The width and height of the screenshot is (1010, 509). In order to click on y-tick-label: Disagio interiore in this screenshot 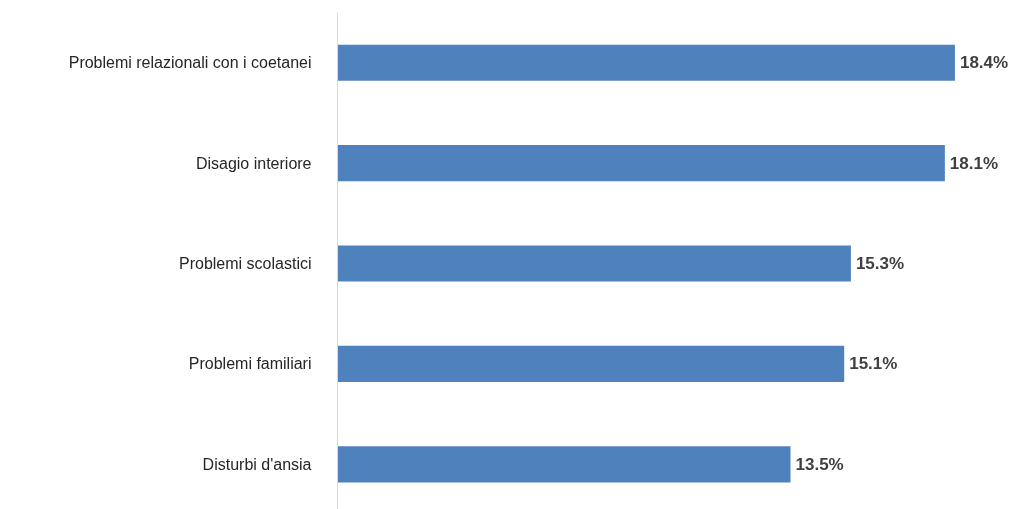, I will do `click(253, 163)`.